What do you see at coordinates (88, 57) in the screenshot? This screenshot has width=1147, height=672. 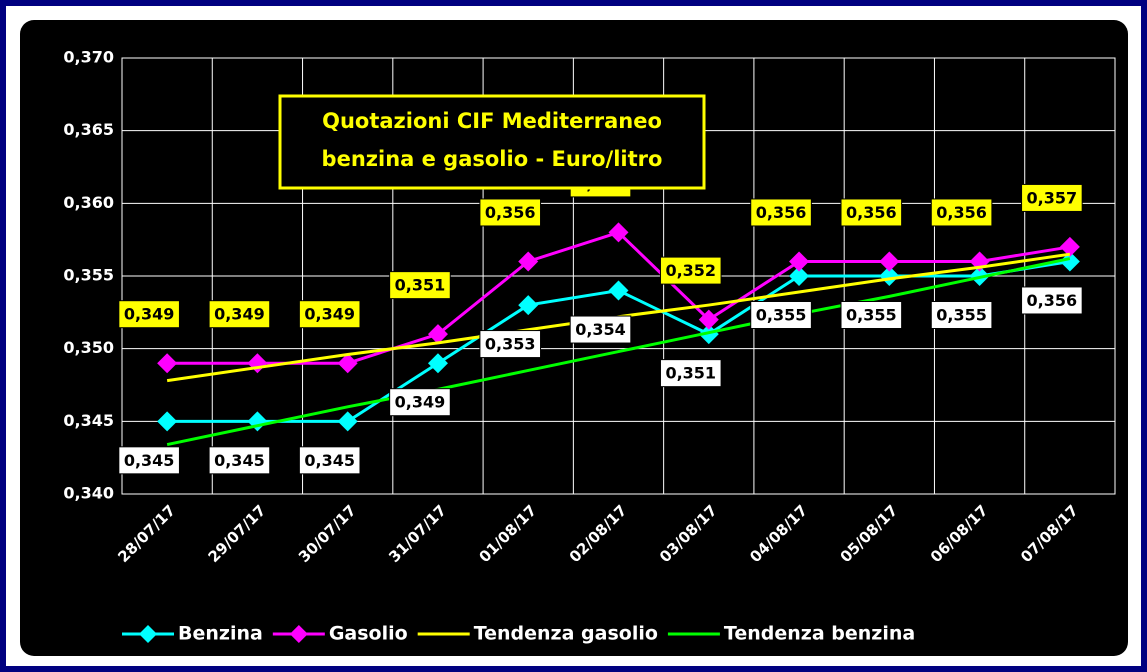 I see `y-tick-label: 0,370` at bounding box center [88, 57].